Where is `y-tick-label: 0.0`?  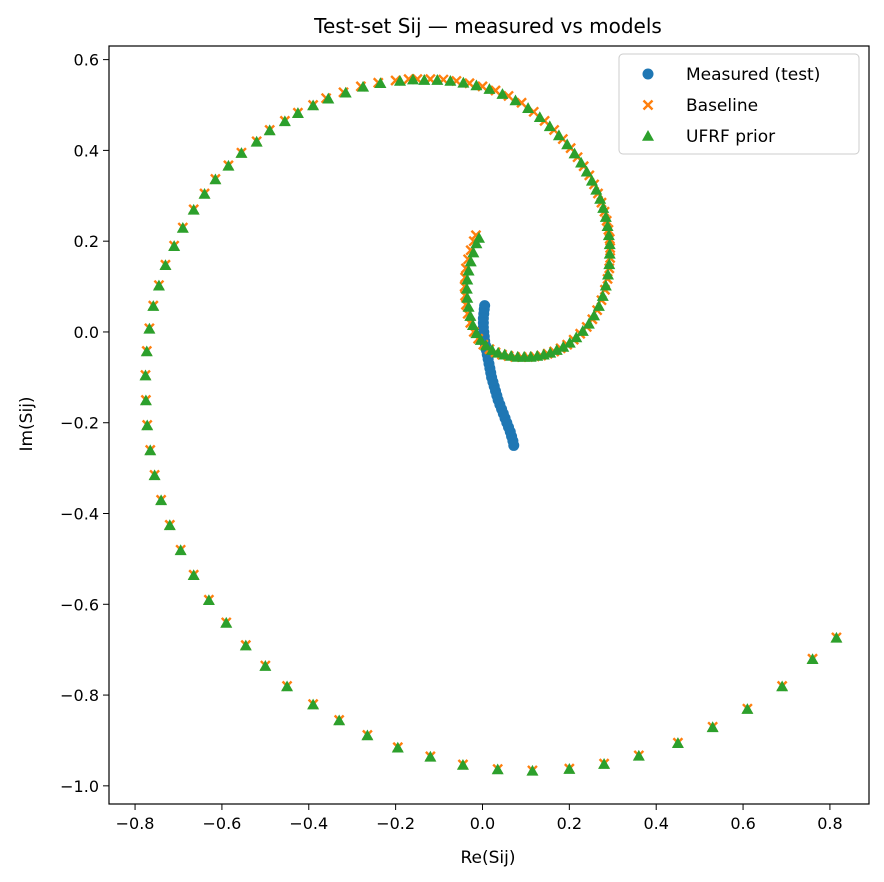 y-tick-label: 0.0 is located at coordinates (86, 332).